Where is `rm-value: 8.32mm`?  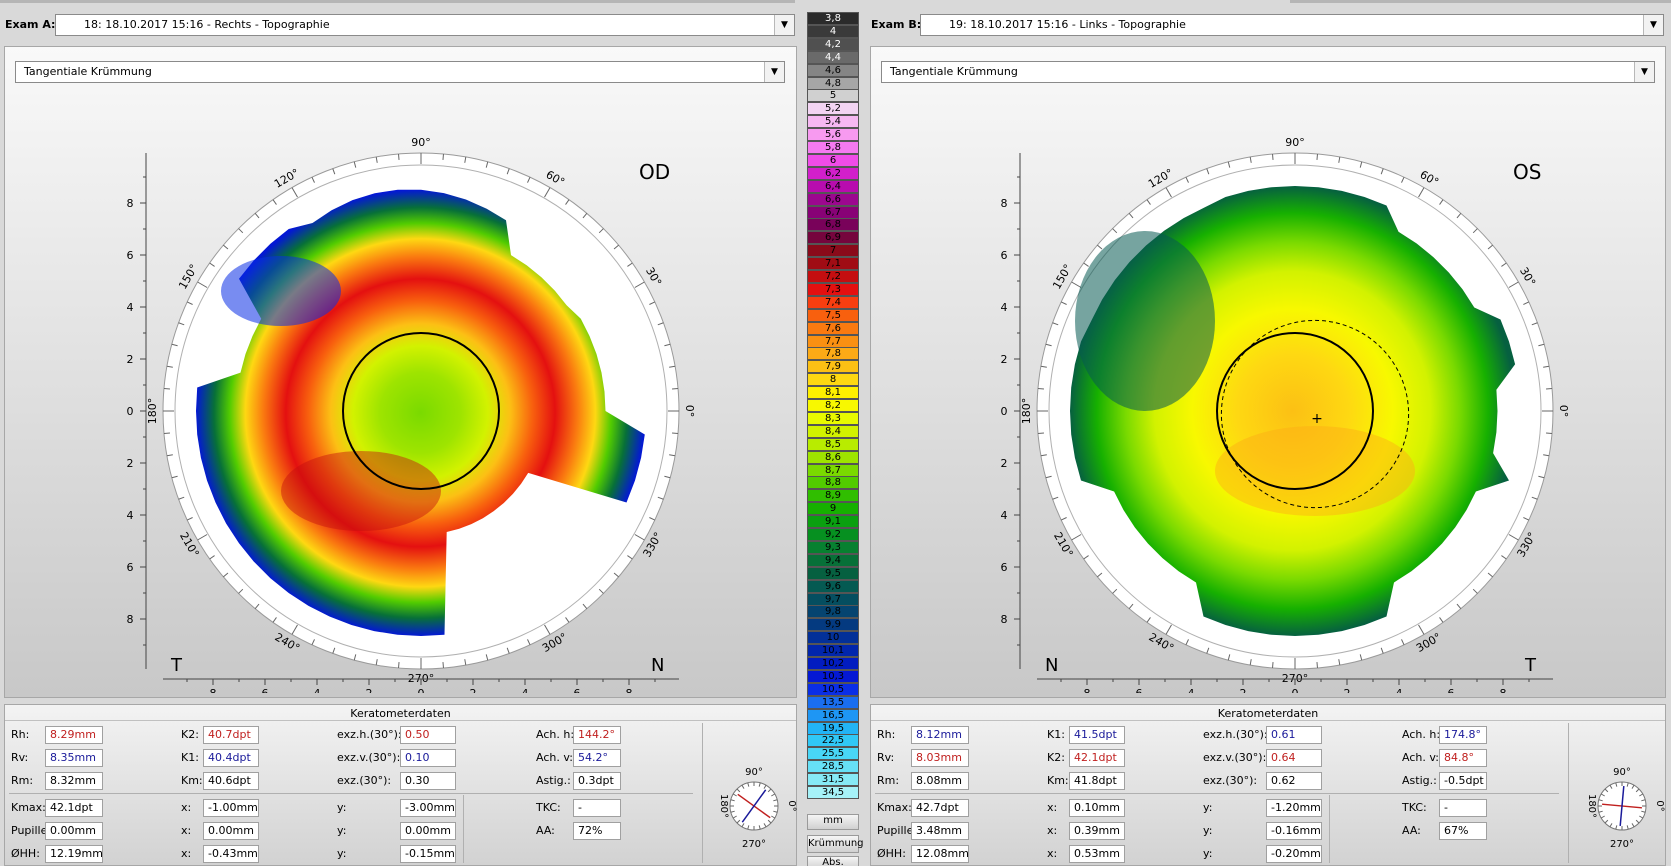 rm-value: 8.32mm is located at coordinates (74, 781).